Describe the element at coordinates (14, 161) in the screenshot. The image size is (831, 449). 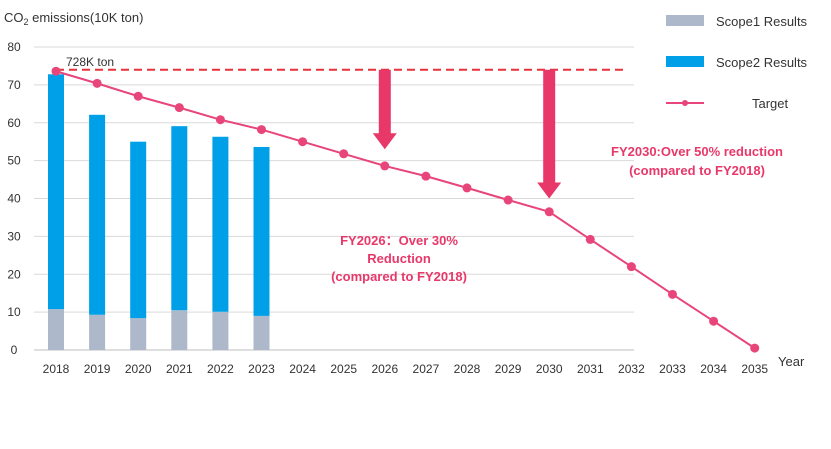
I see `y-tick-label: 50` at that location.